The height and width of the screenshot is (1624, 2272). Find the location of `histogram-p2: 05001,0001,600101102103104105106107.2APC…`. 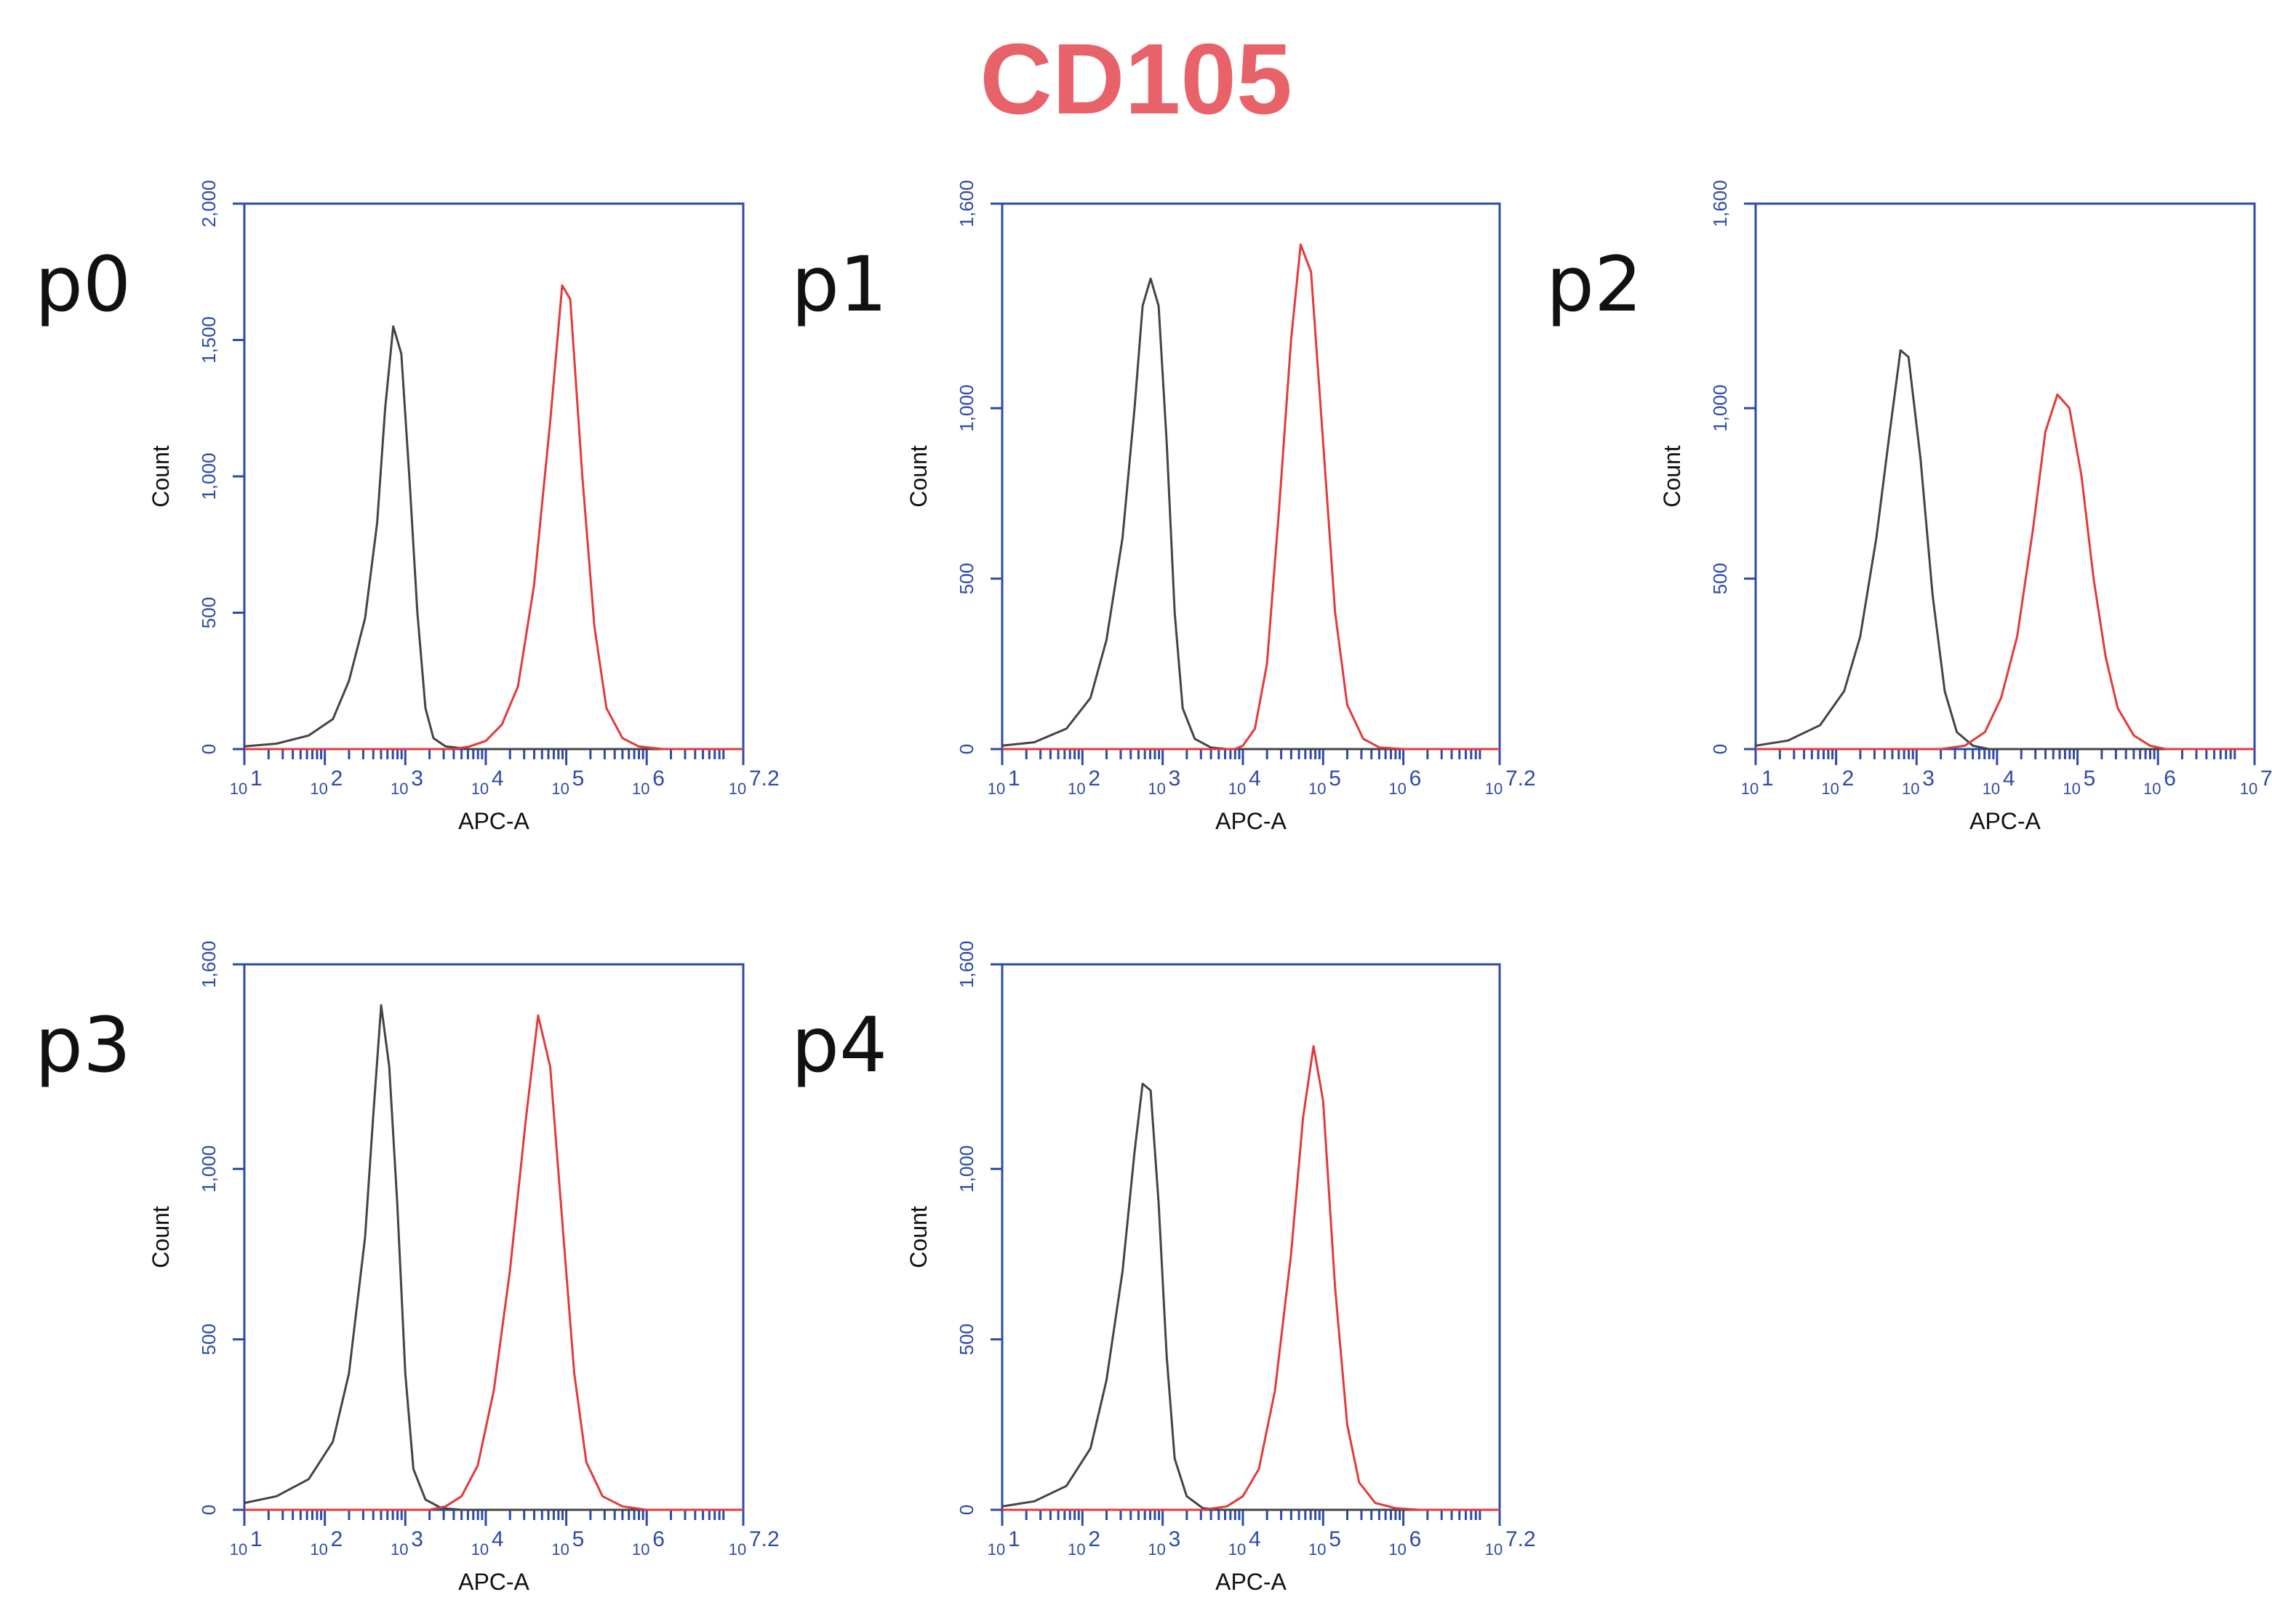

histogram-p2: 05001,0001,600101102103104105106107.2APC… is located at coordinates (1965, 507).